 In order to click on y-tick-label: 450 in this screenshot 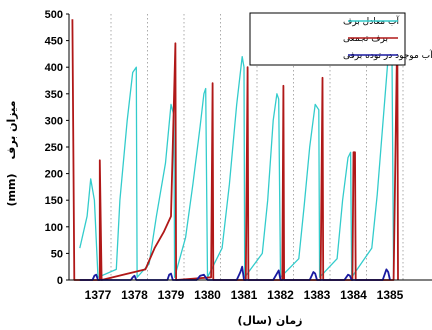, I will do `click(54, 42)`.